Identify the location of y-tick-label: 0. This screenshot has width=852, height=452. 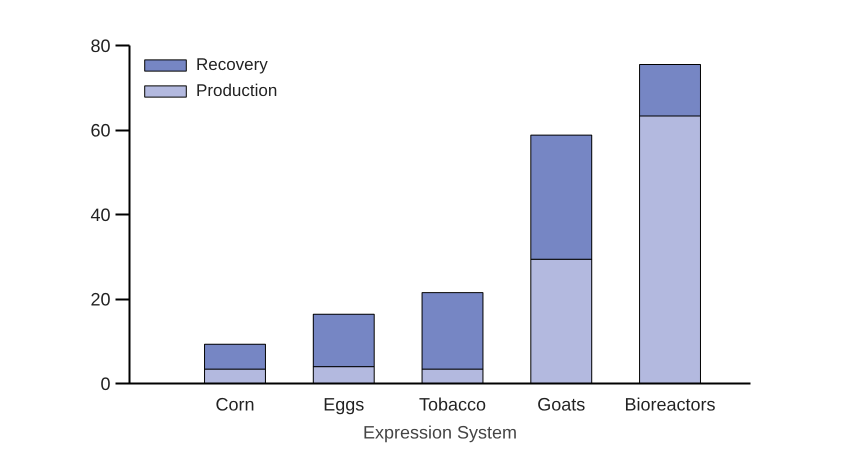
(105, 384).